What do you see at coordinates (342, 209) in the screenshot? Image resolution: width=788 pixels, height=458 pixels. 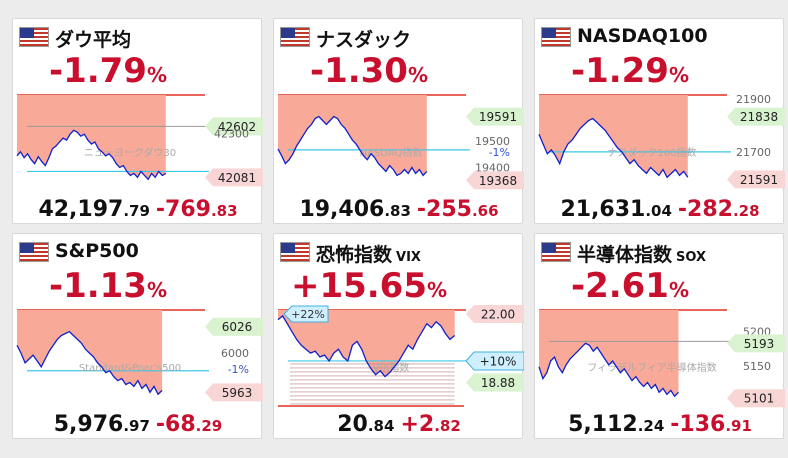 I see `current-value: 19,406` at bounding box center [342, 209].